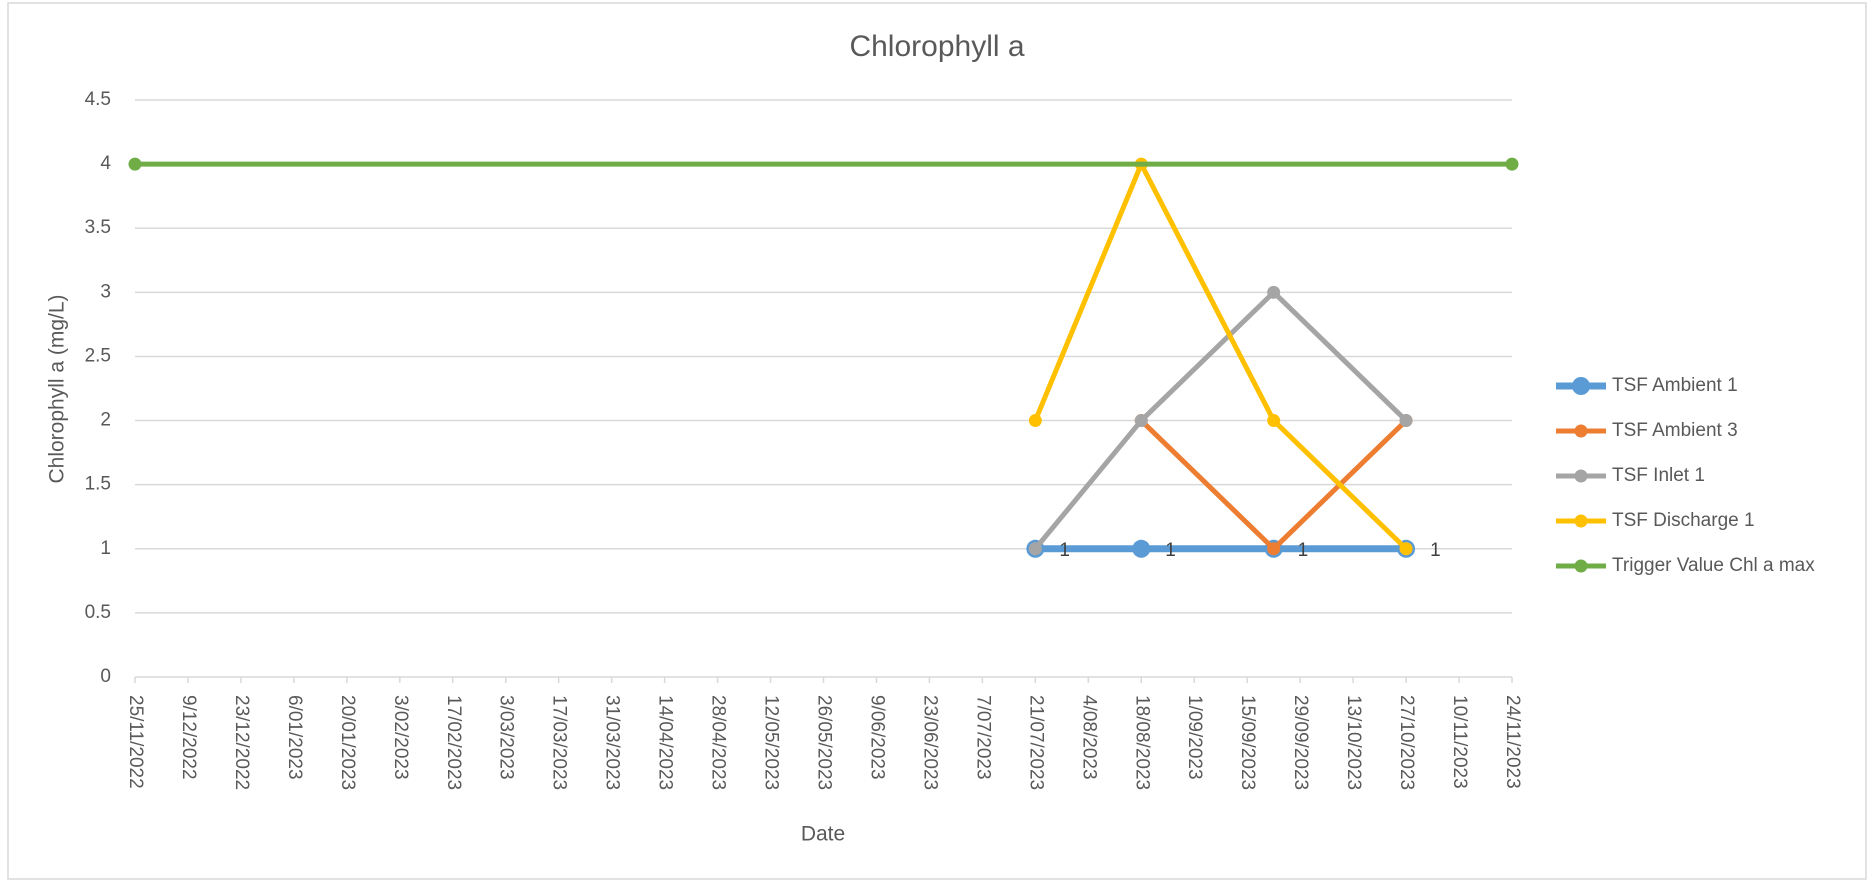 The image size is (1870, 882). I want to click on x-tick-label: 10/11/2023, so click(1459, 742).